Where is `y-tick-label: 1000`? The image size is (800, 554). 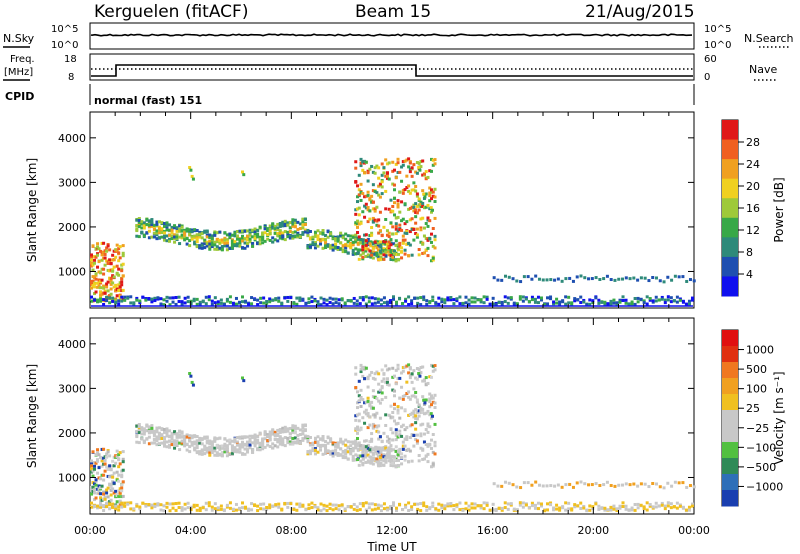
y-tick-label: 1000 is located at coordinates (72, 271).